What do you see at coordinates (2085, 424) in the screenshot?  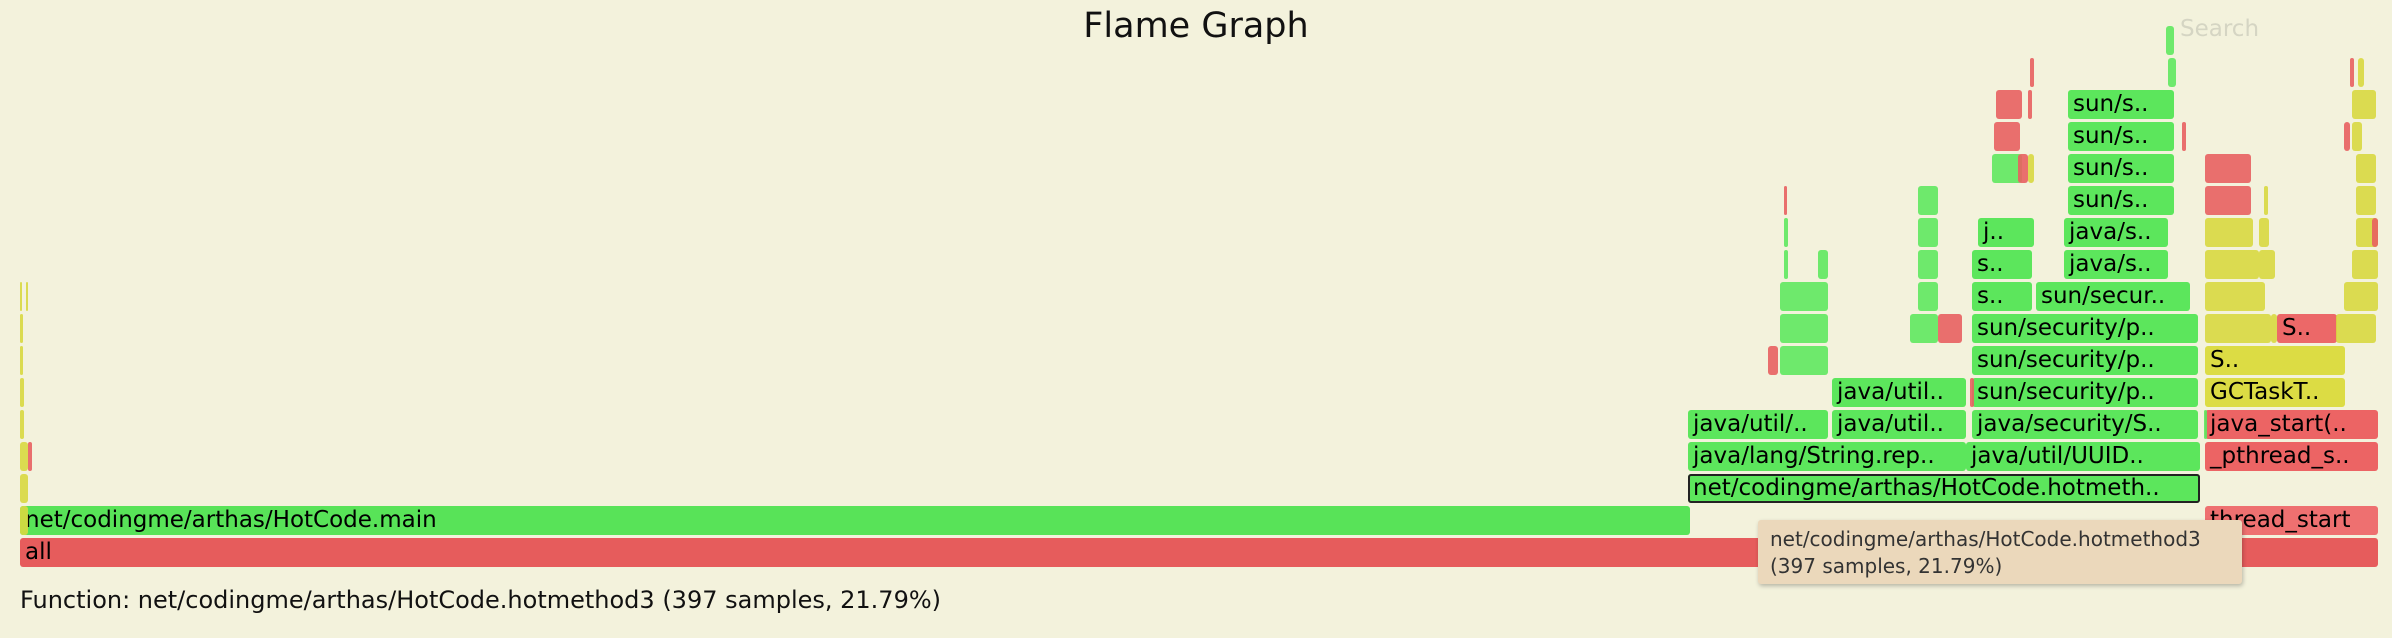 I see `frame-java-security-s: java/security/S..` at bounding box center [2085, 424].